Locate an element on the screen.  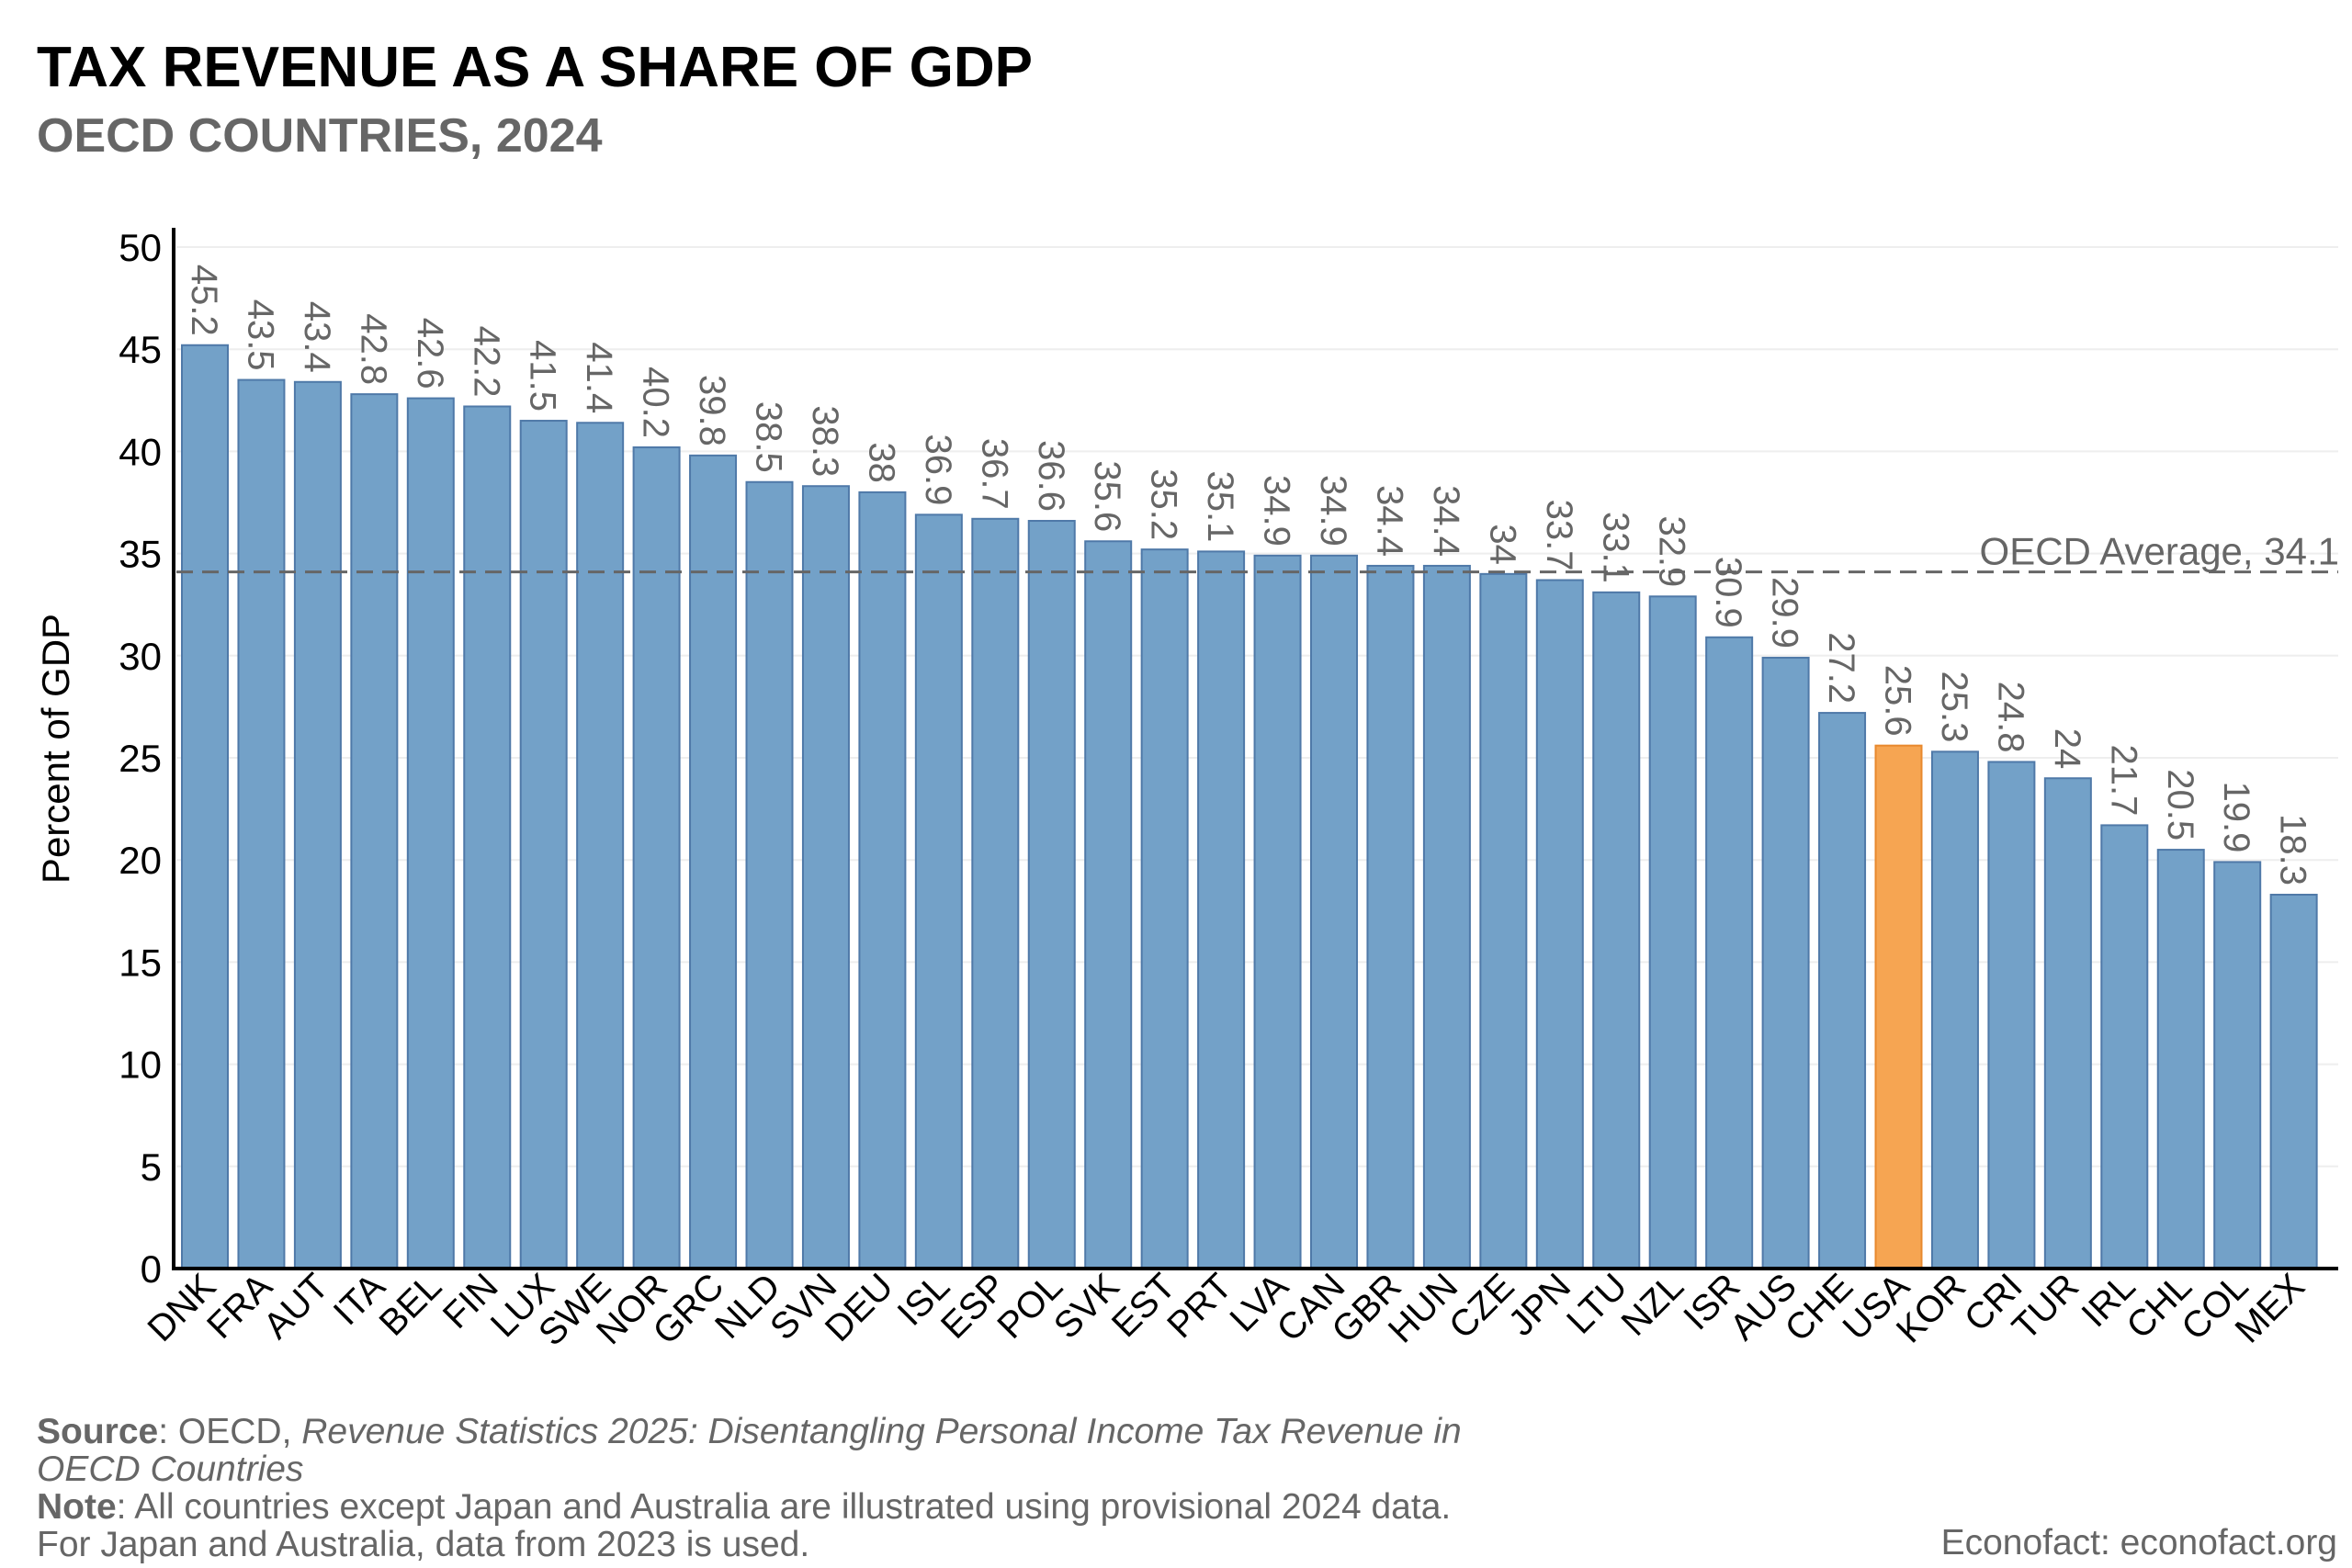
data-label: 36.7 is located at coordinates (994, 474).